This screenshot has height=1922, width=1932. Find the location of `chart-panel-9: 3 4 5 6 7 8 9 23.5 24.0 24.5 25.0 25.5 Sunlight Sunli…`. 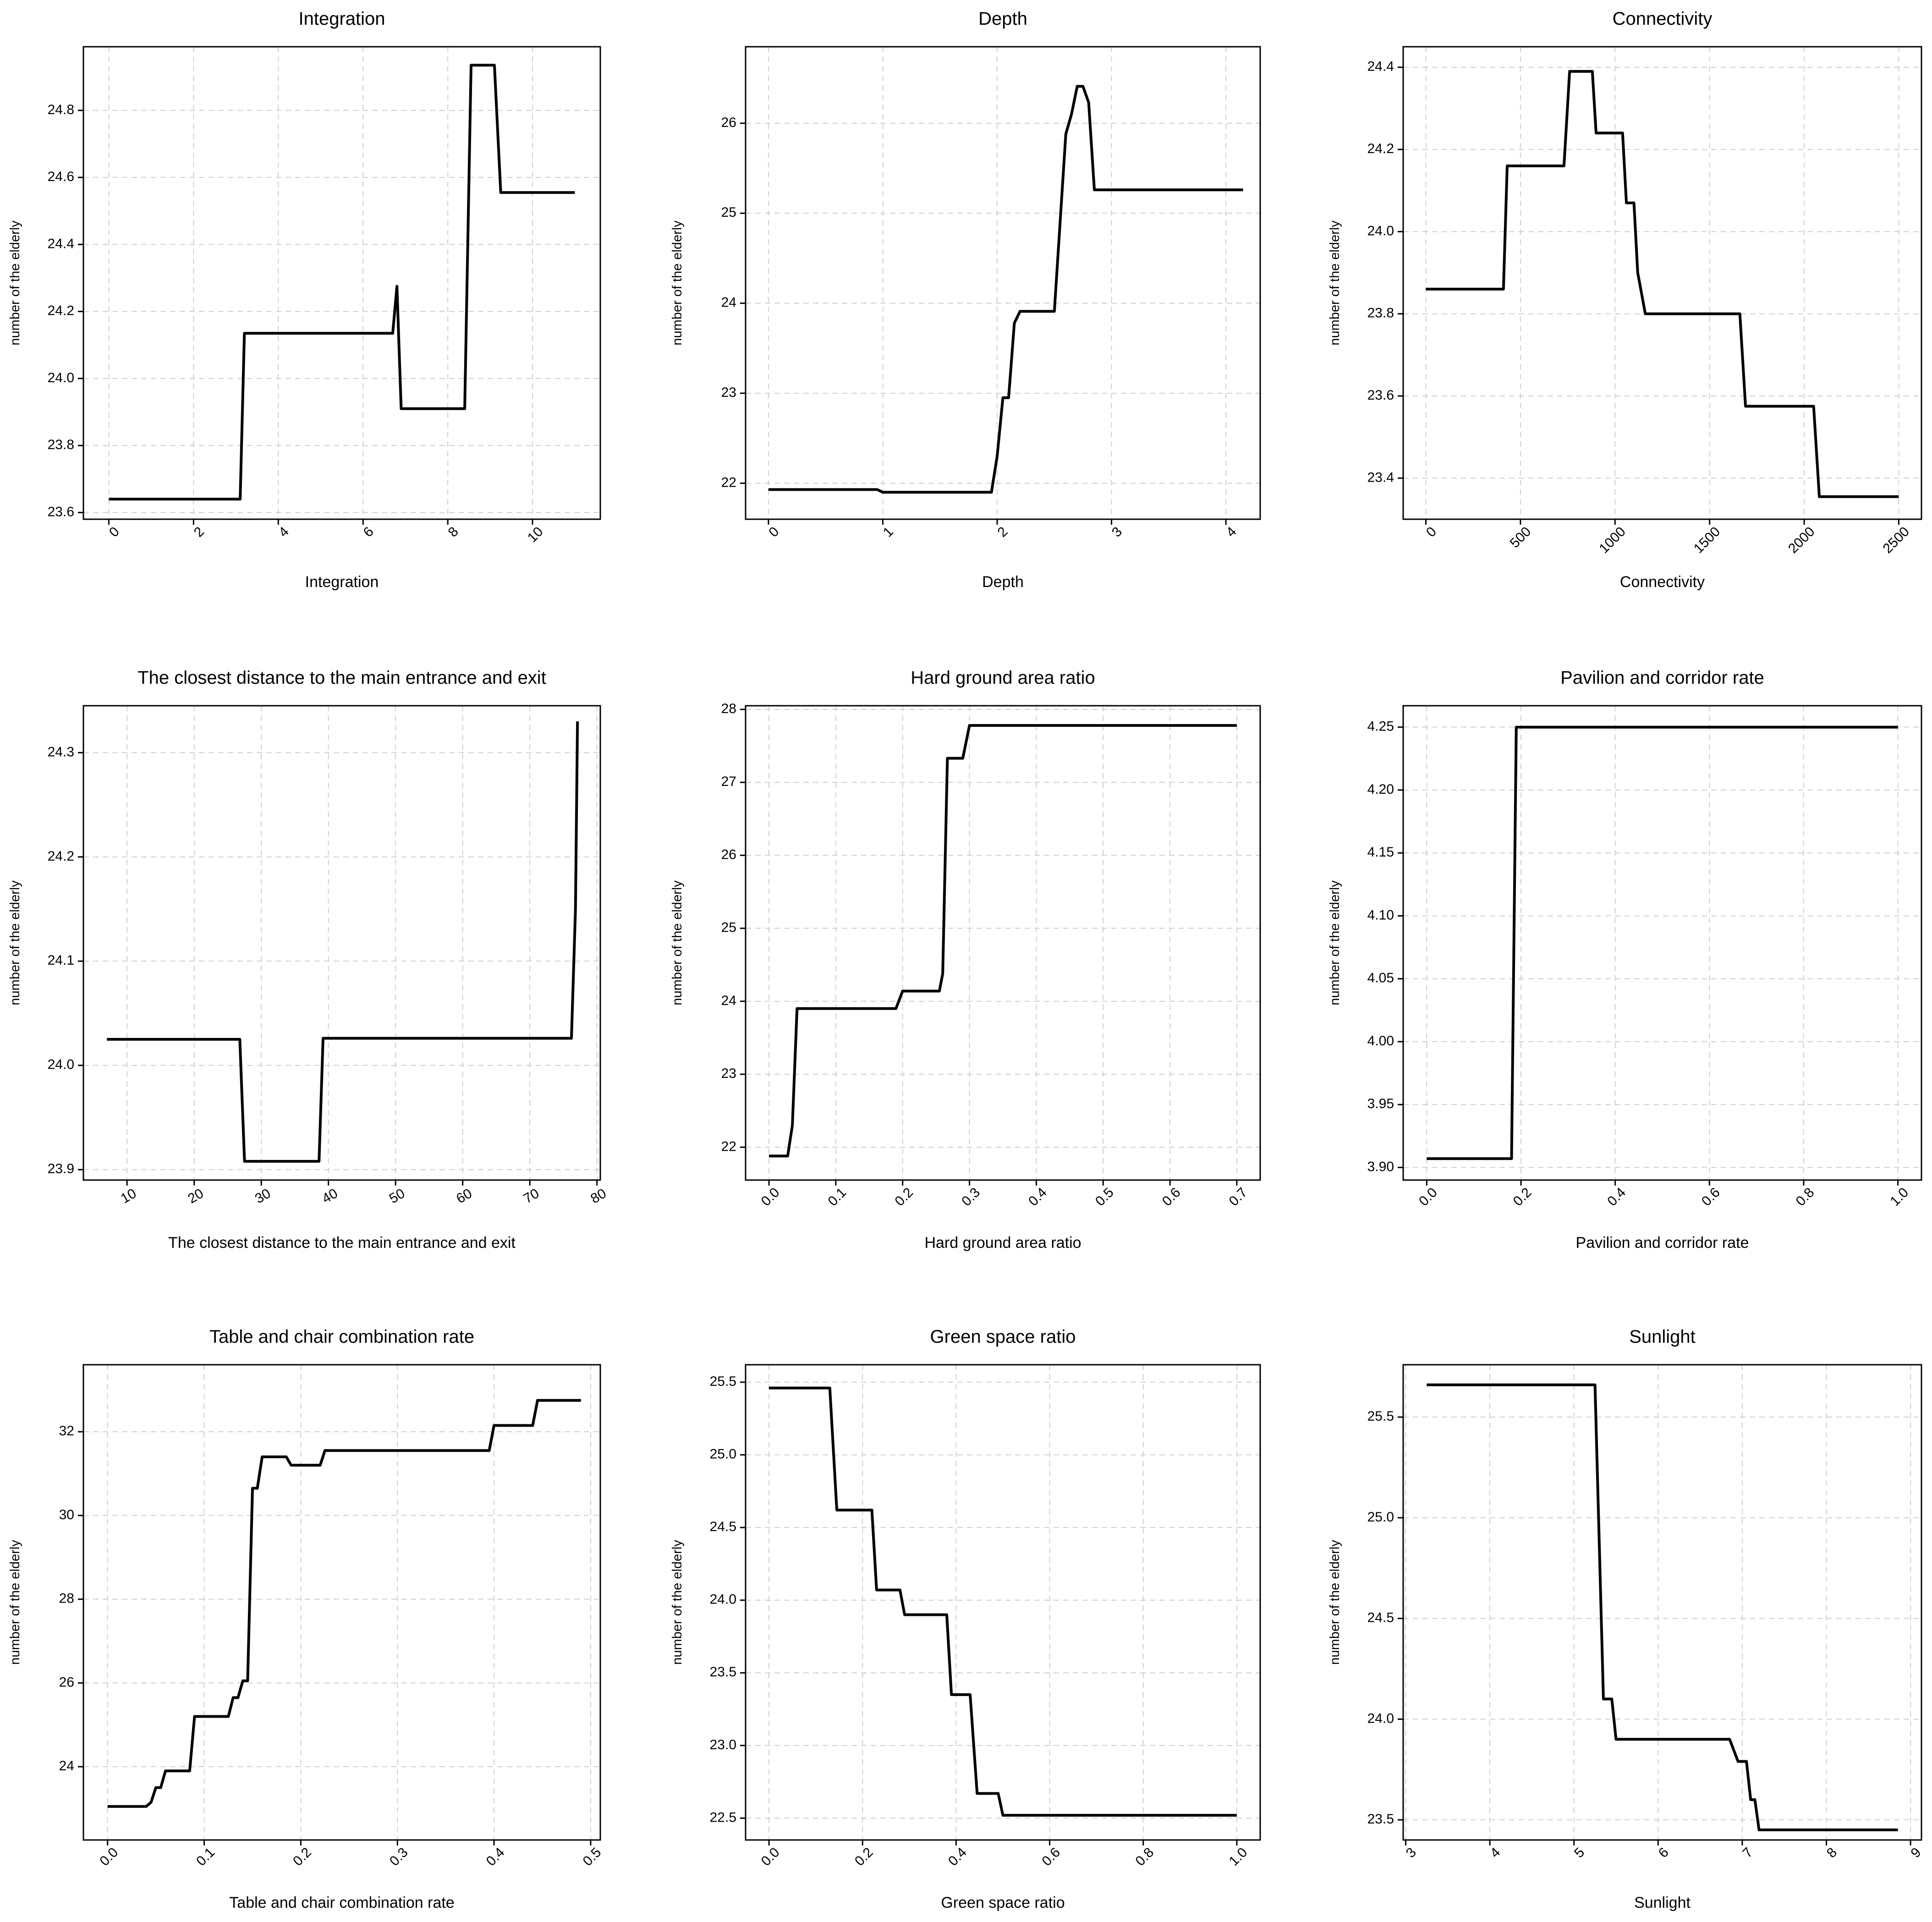

chart-panel-9: 3 4 5 6 7 8 9 23.5 24.0 24.5 25.0 25.5 Sunlight Sunli… is located at coordinates (1626, 1619).